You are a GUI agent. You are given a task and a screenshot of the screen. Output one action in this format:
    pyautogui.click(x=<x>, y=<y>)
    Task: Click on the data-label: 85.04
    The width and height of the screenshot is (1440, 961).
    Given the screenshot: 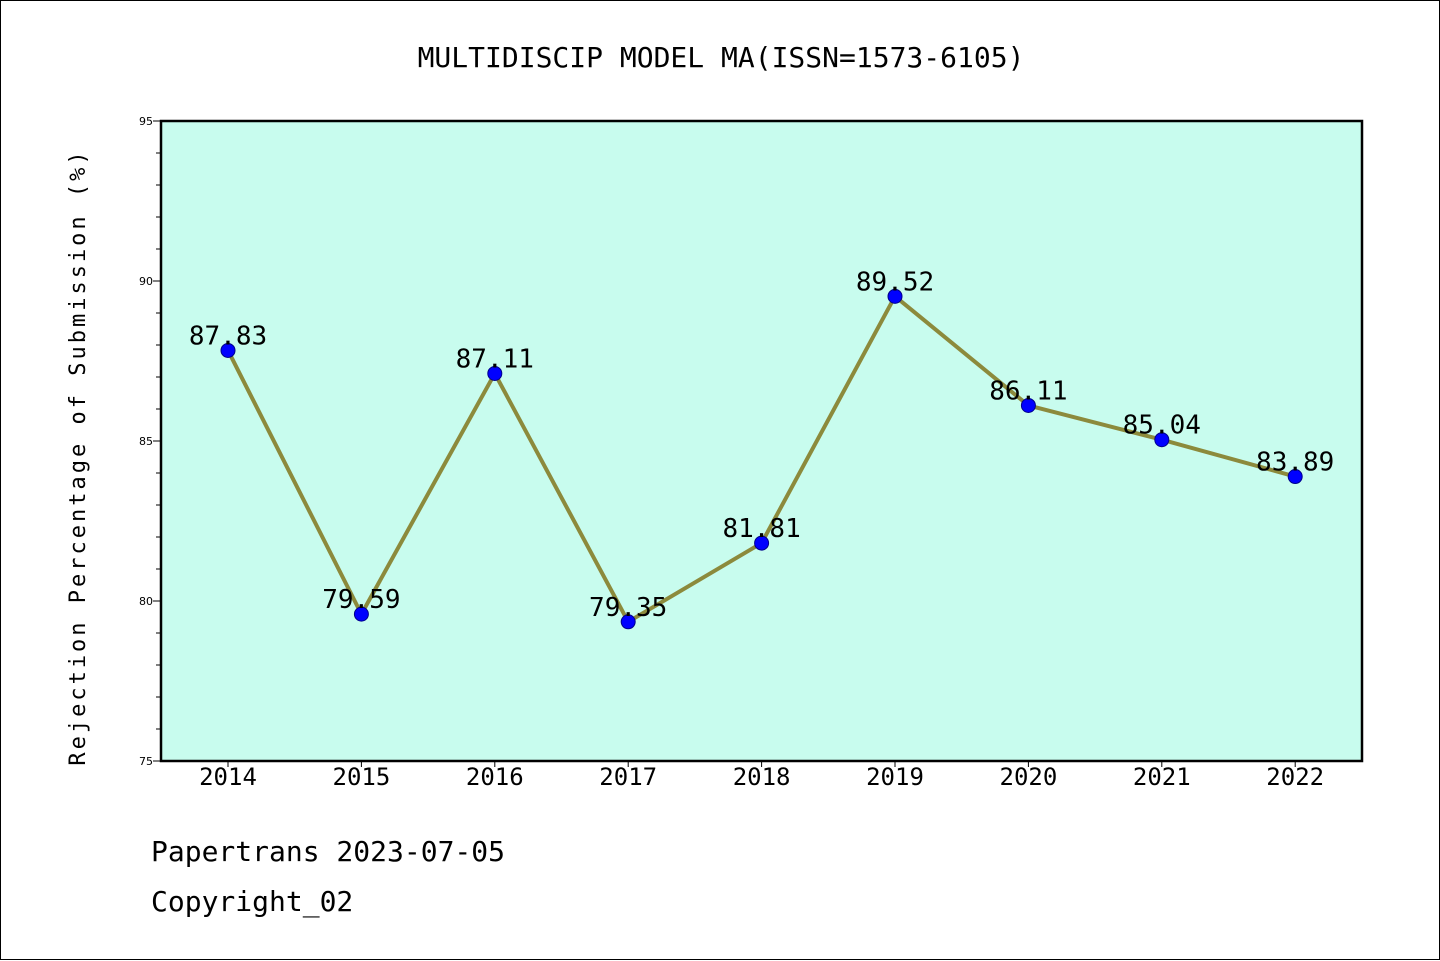 What is the action you would take?
    pyautogui.click(x=1162, y=426)
    